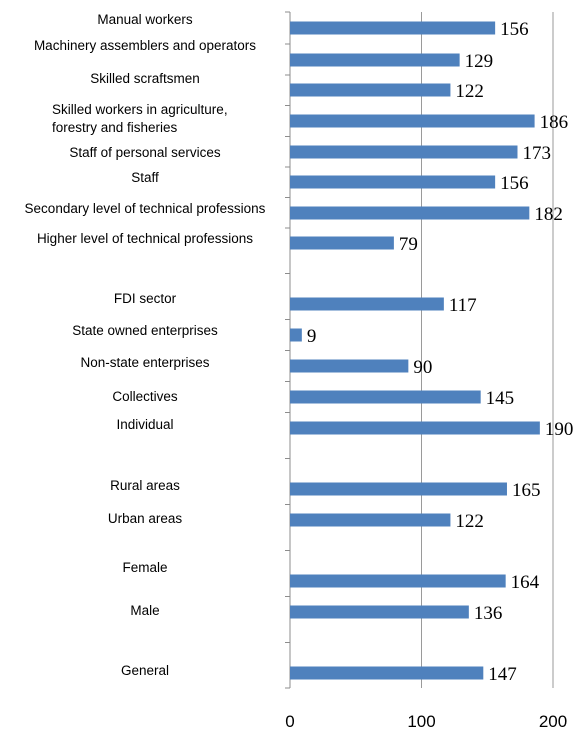 The height and width of the screenshot is (736, 582). Describe the element at coordinates (408, 244) in the screenshot. I see `value-label: 79` at that location.